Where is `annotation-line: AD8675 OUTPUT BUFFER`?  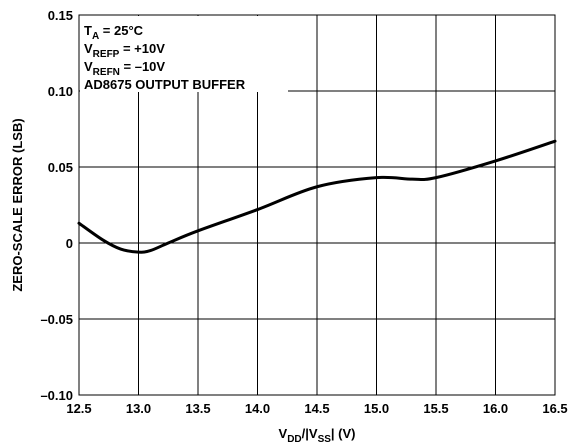
annotation-line: AD8675 OUTPUT BUFFER is located at coordinates (165, 84).